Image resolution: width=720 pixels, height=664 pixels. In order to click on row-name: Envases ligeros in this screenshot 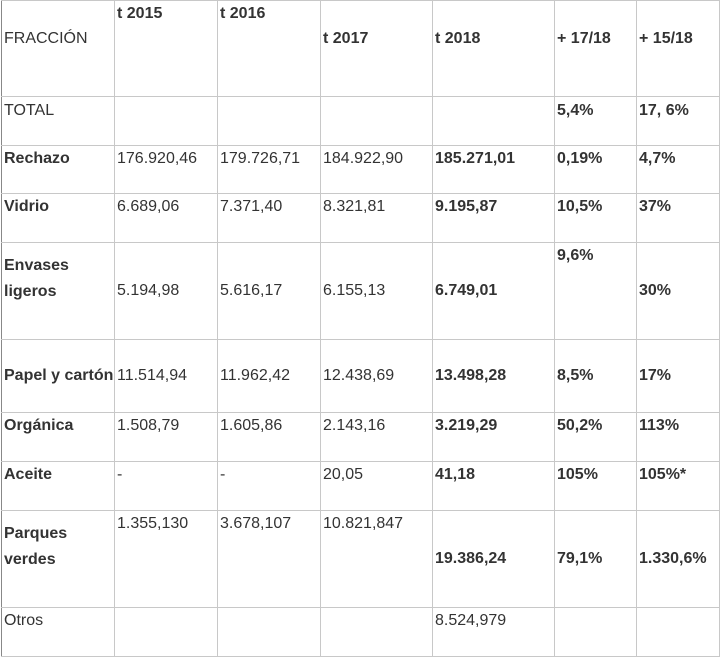, I will do `click(58, 291)`.